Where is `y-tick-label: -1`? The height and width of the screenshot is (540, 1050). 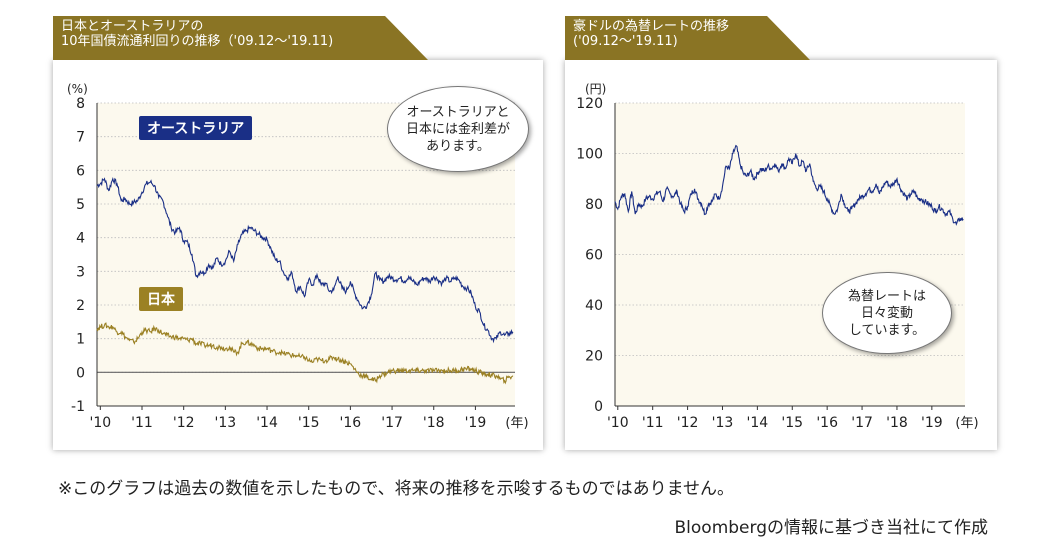 y-tick-label: -1 is located at coordinates (78, 407).